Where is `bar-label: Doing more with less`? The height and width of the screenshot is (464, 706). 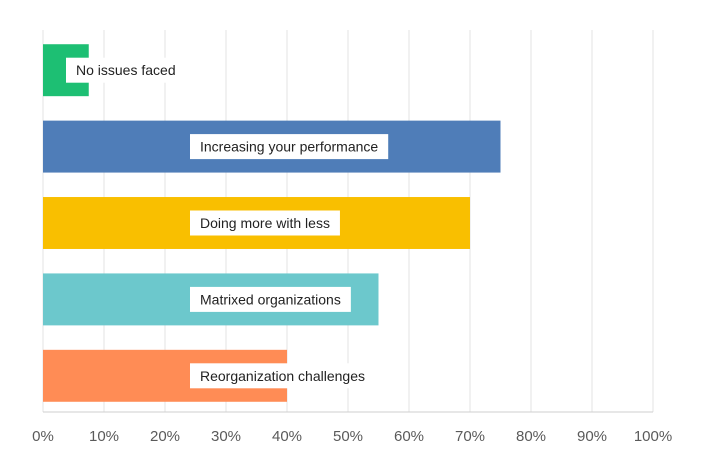
bar-label: Doing more with less is located at coordinates (265, 223).